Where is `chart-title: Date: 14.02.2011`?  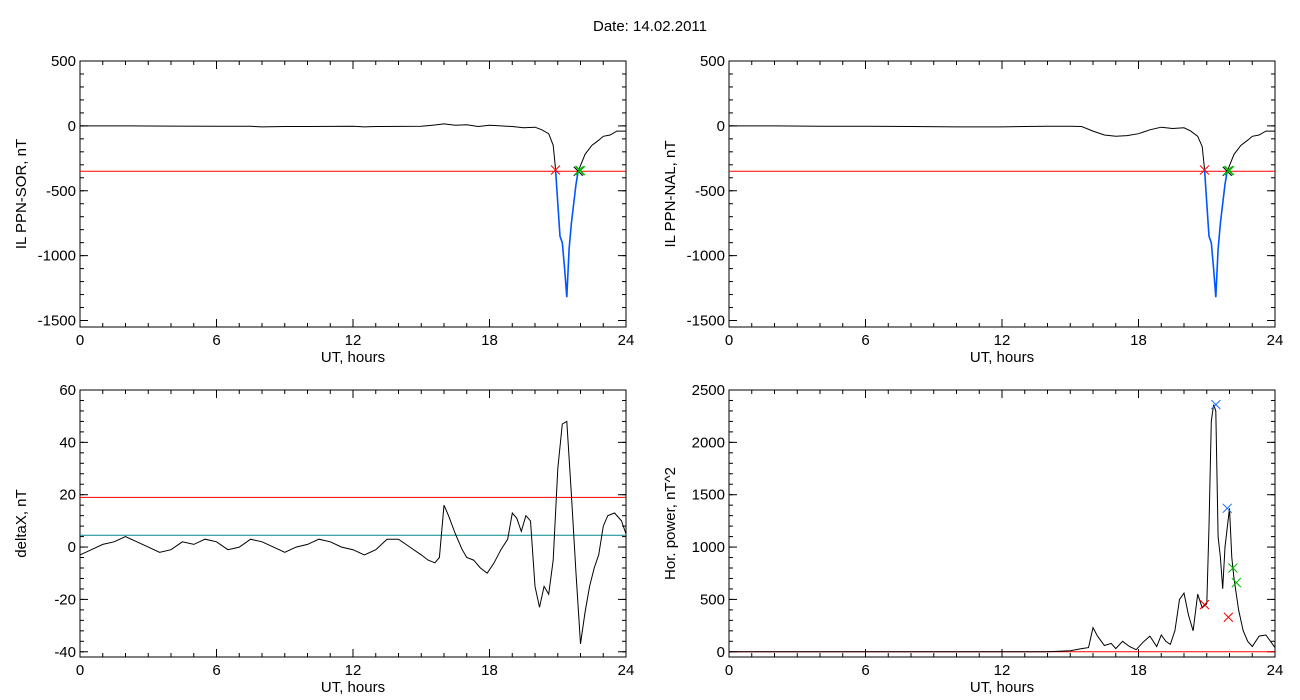
chart-title: Date: 14.02.2011 is located at coordinates (650, 26).